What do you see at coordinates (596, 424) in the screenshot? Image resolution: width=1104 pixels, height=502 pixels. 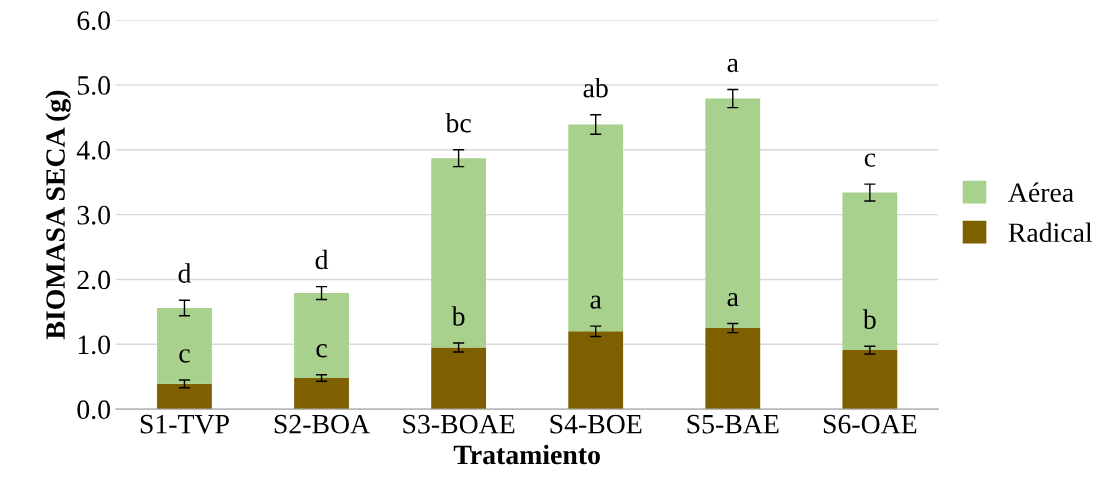 I see `x-tick-label: S4-BOE` at bounding box center [596, 424].